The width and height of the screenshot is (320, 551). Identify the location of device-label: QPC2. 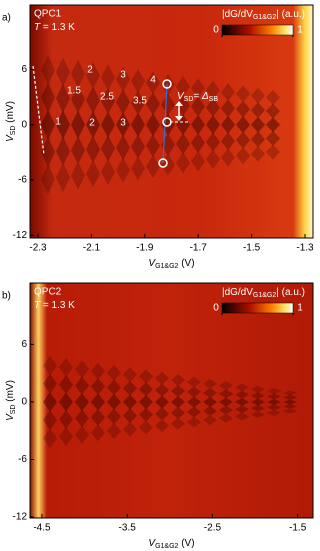
(48, 292).